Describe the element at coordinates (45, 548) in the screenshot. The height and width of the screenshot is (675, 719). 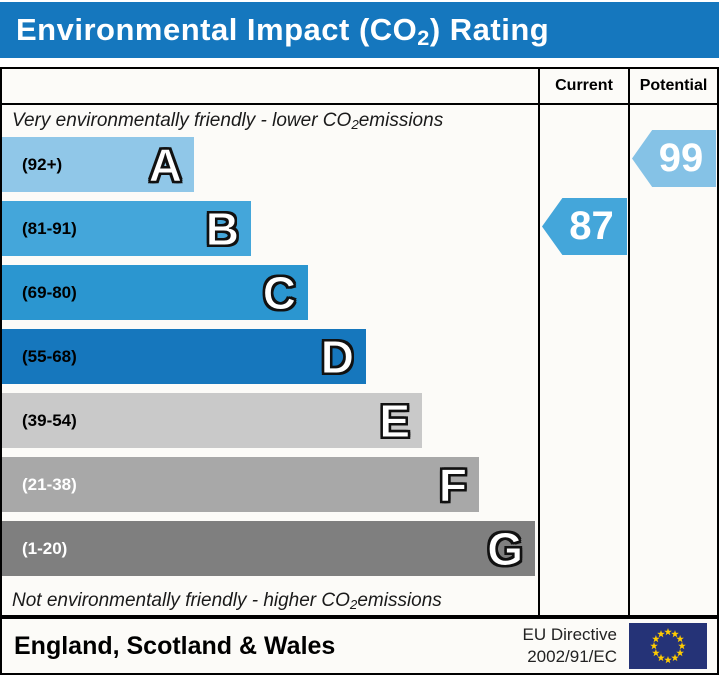
I see `band-g-range: (1-20)` at that location.